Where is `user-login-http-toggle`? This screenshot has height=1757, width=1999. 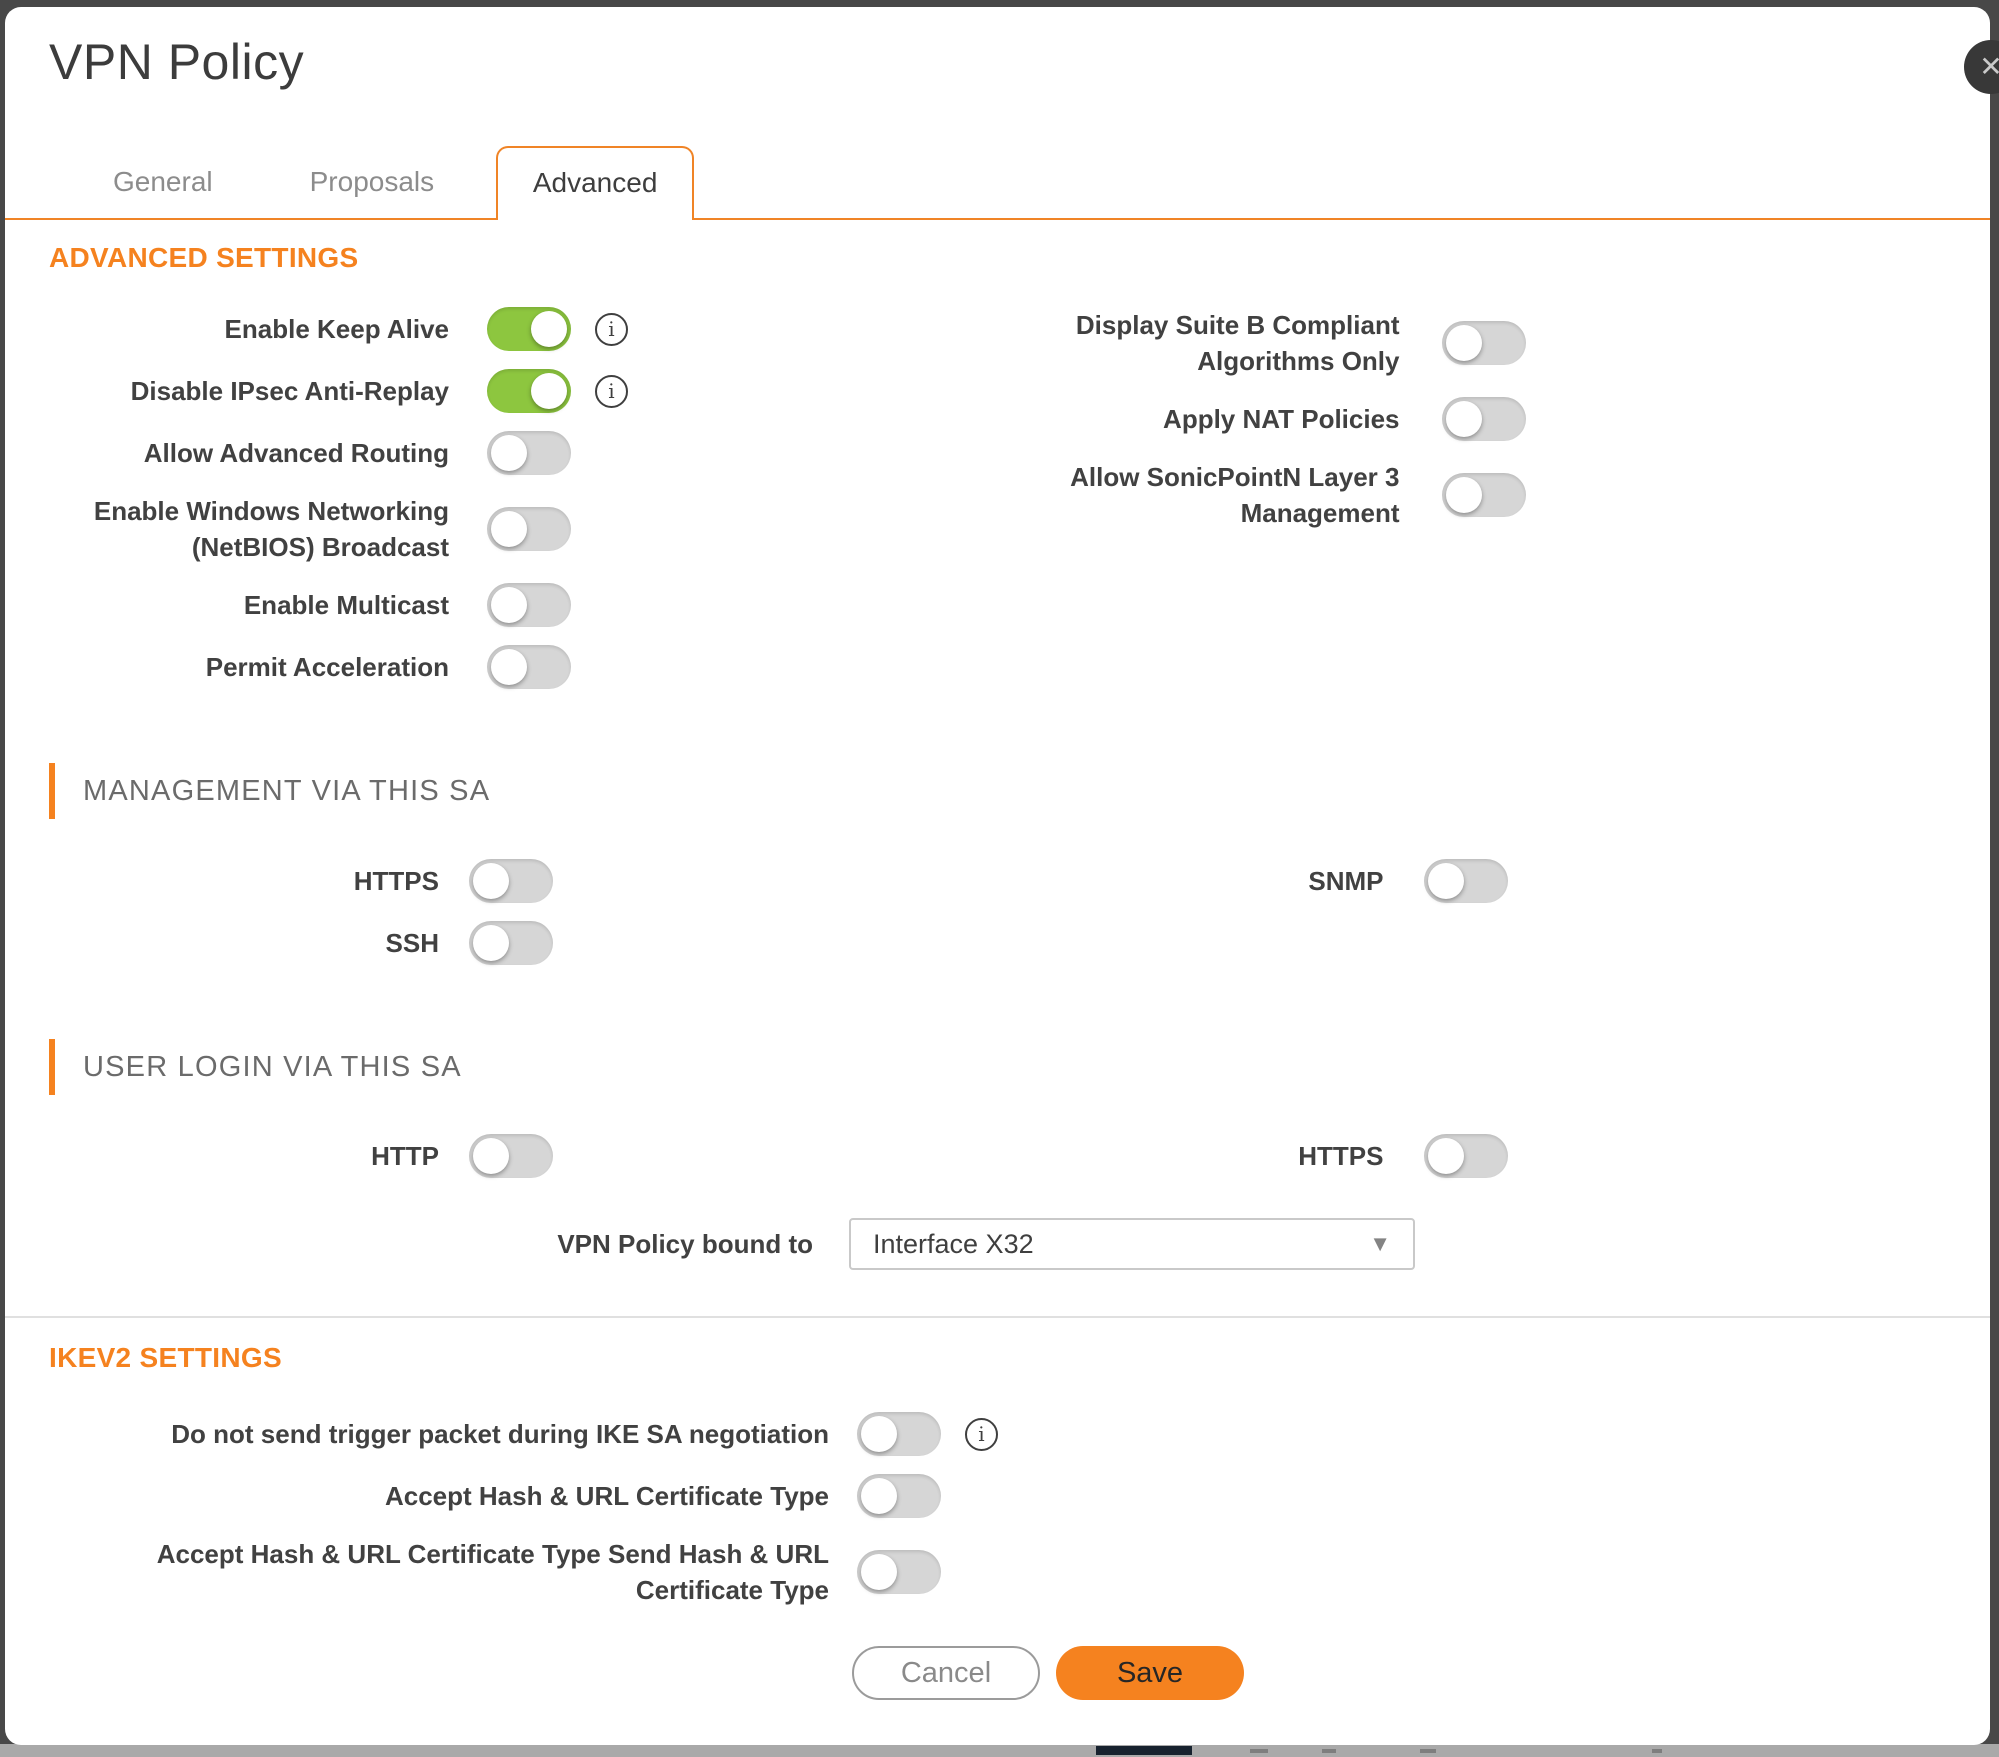 user-login-http-toggle is located at coordinates (511, 1156).